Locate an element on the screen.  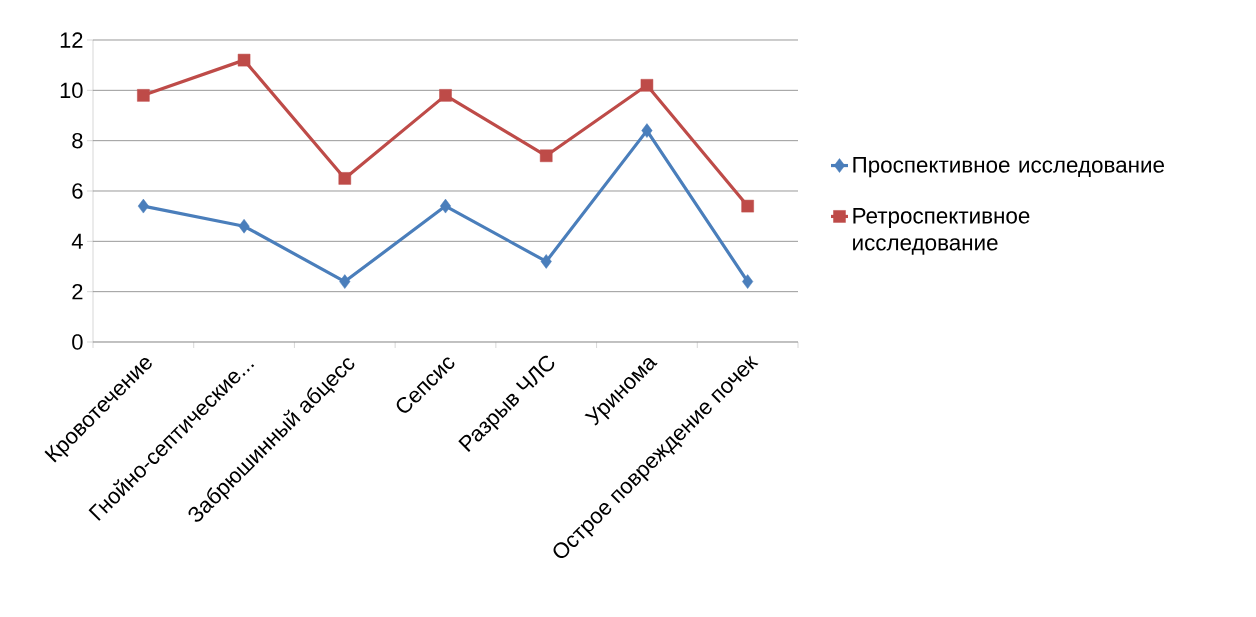
y-tick-label: 8 is located at coordinates (77, 140).